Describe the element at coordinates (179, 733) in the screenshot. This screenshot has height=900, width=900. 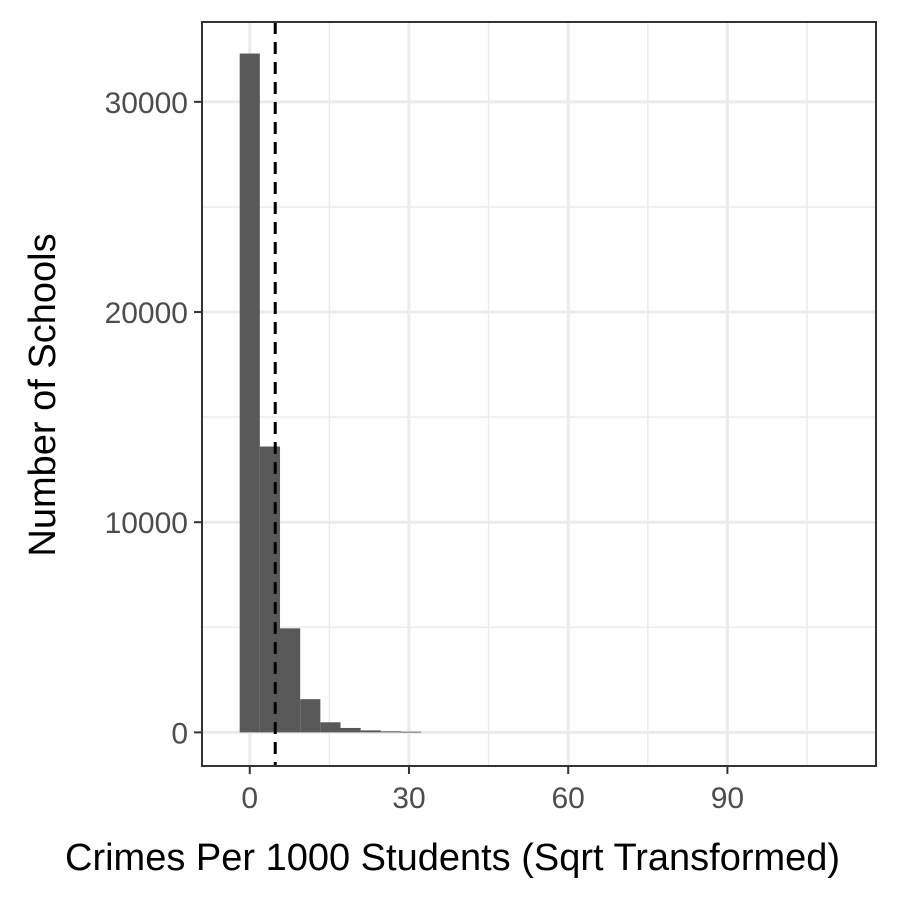
I see `y-tick-label: 0` at that location.